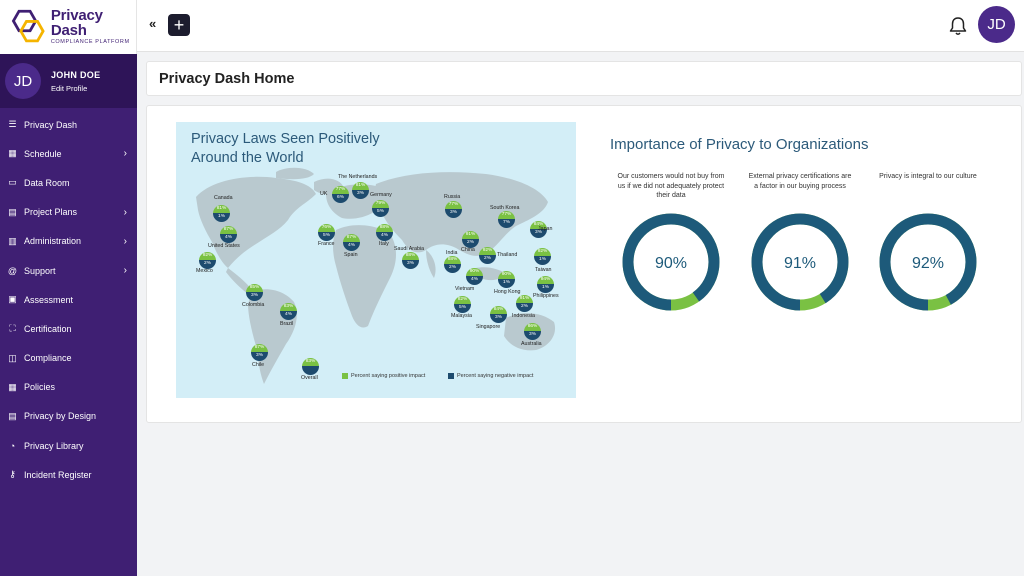 This screenshot has width=1024, height=576. I want to click on importance-title: Importance of Privacy to Organizations, so click(739, 144).